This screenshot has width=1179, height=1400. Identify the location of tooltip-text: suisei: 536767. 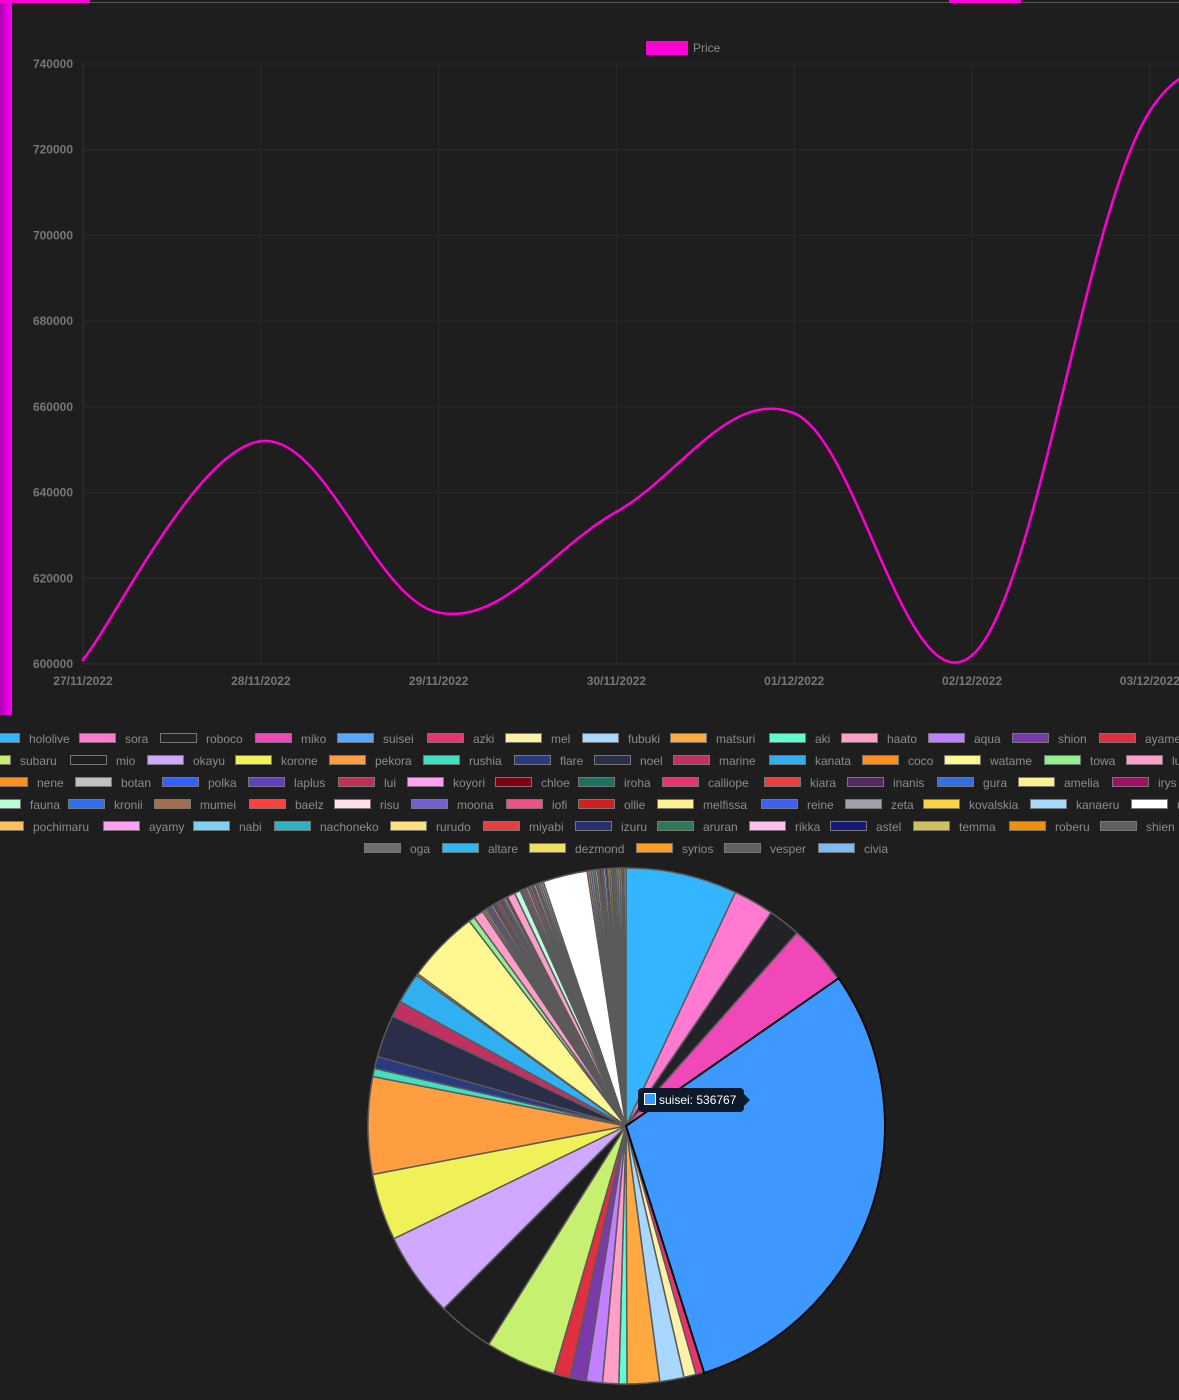
(698, 1100).